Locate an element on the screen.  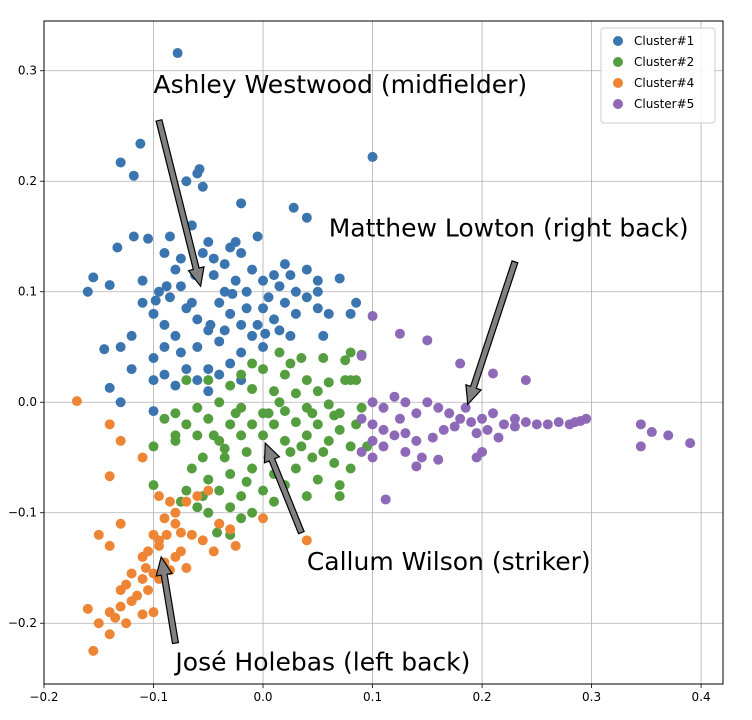
legend-label: Cluster#4 is located at coordinates (664, 83).